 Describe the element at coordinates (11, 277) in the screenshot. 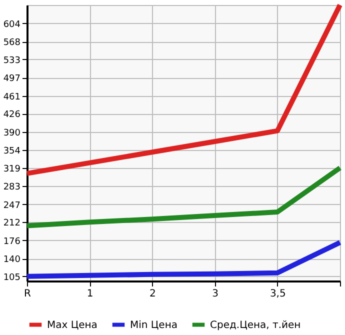

I see `y-tick-label: 105` at that location.